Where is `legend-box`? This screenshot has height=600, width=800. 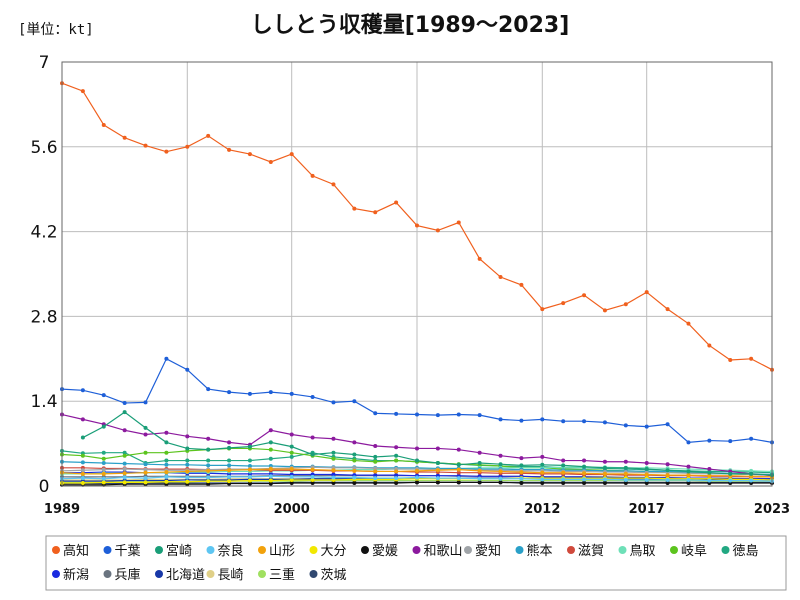 legend-box is located at coordinates (416, 563).